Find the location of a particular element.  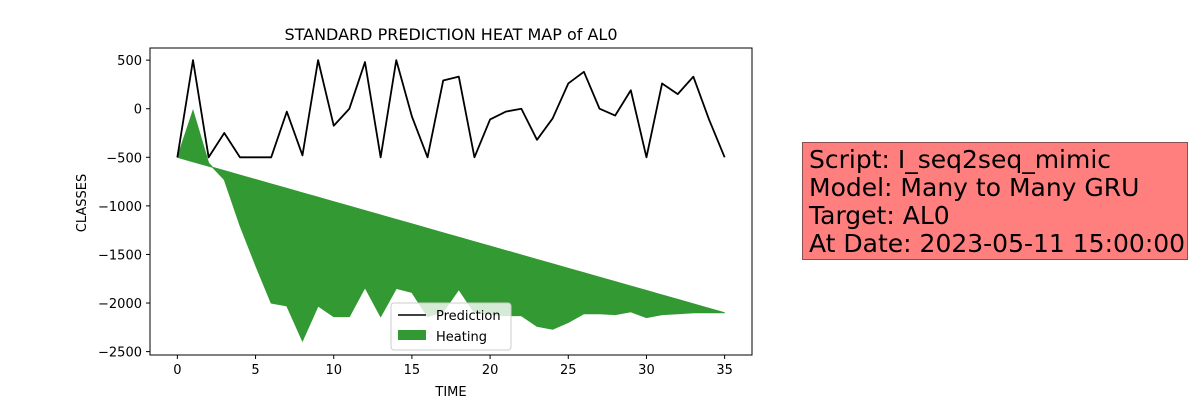

legend-heating-swatch is located at coordinates (412, 335).